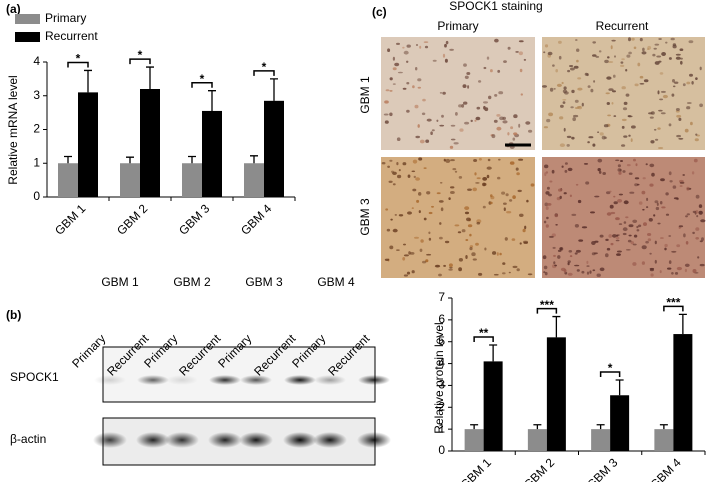  Describe the element at coordinates (202, 84) in the screenshot. I see `significance-bracket` at that location.